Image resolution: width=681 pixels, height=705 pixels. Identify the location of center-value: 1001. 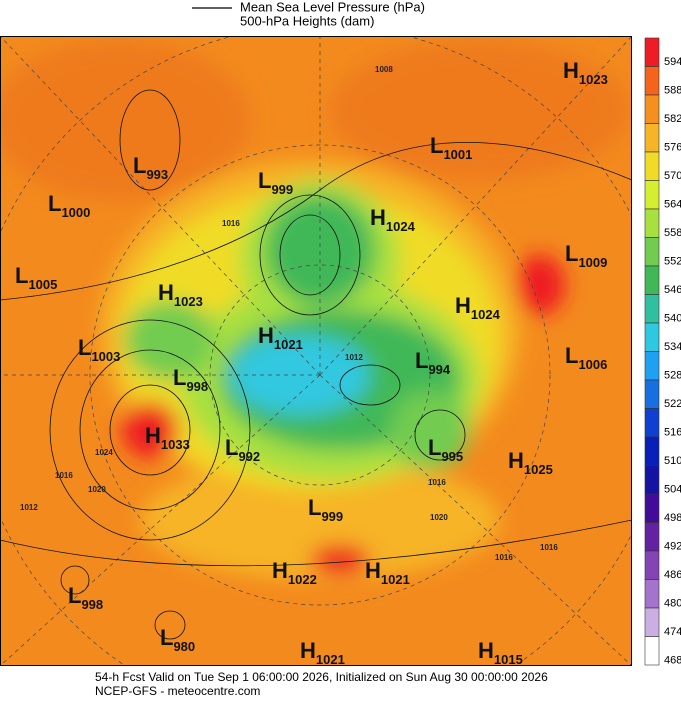
(457, 154).